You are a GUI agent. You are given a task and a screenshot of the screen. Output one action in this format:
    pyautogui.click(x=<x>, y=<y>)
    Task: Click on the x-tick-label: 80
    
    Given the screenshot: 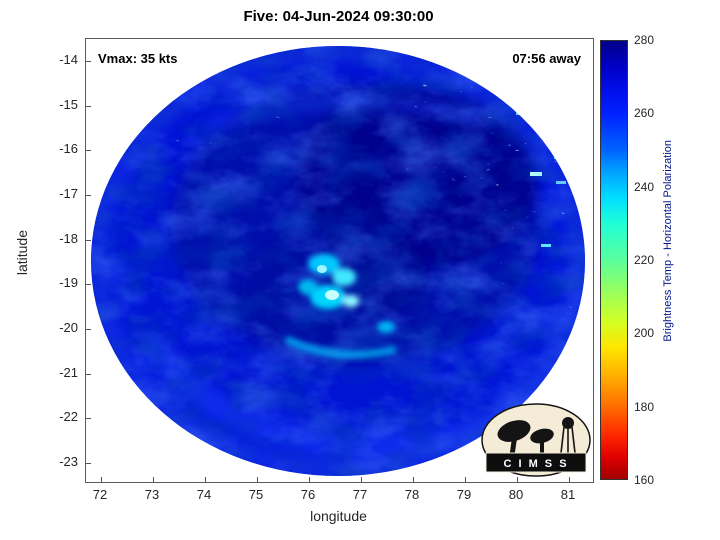 What is the action you would take?
    pyautogui.click(x=516, y=494)
    